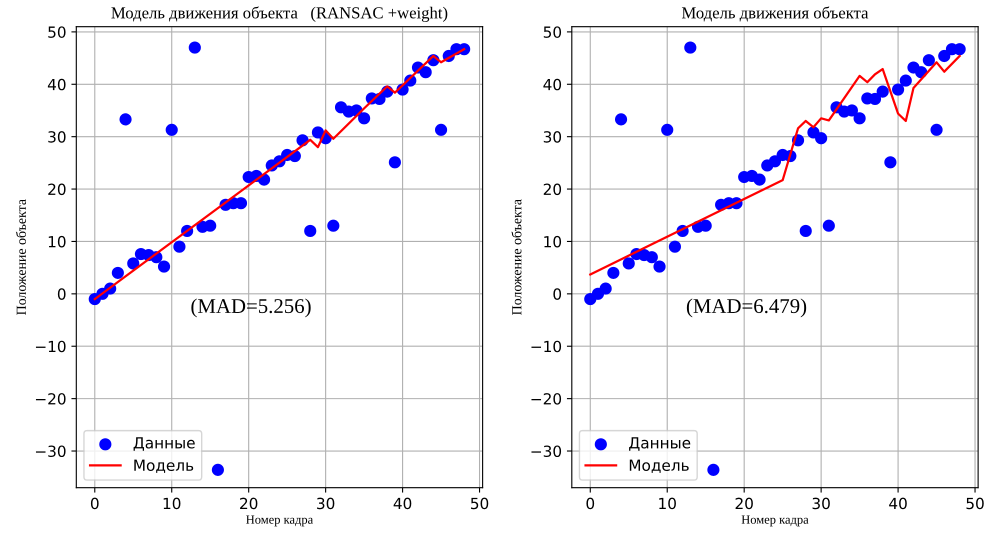 The image size is (991, 533). Describe the element at coordinates (746, 308) in the screenshot. I see `annotation: (MAD=6.479)` at that location.